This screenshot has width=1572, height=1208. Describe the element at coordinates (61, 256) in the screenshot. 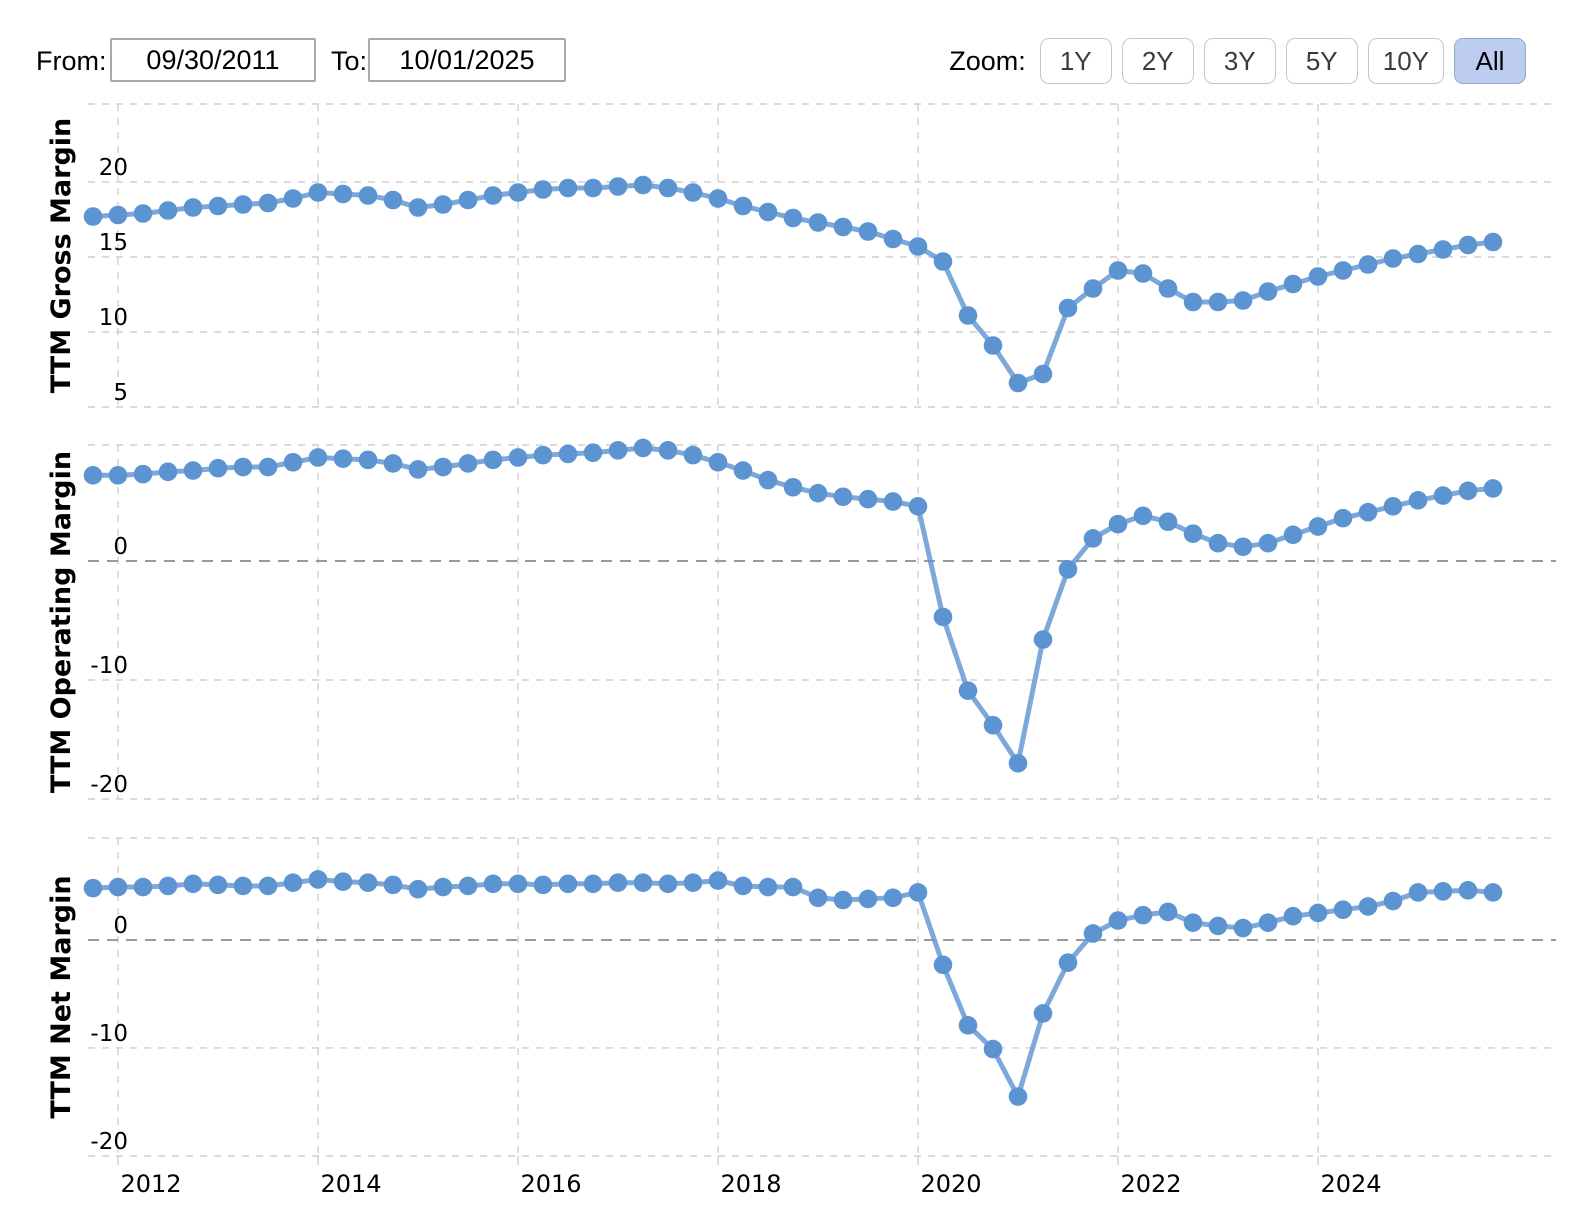

I see `svg-text: TTM Gross Margin` at that location.